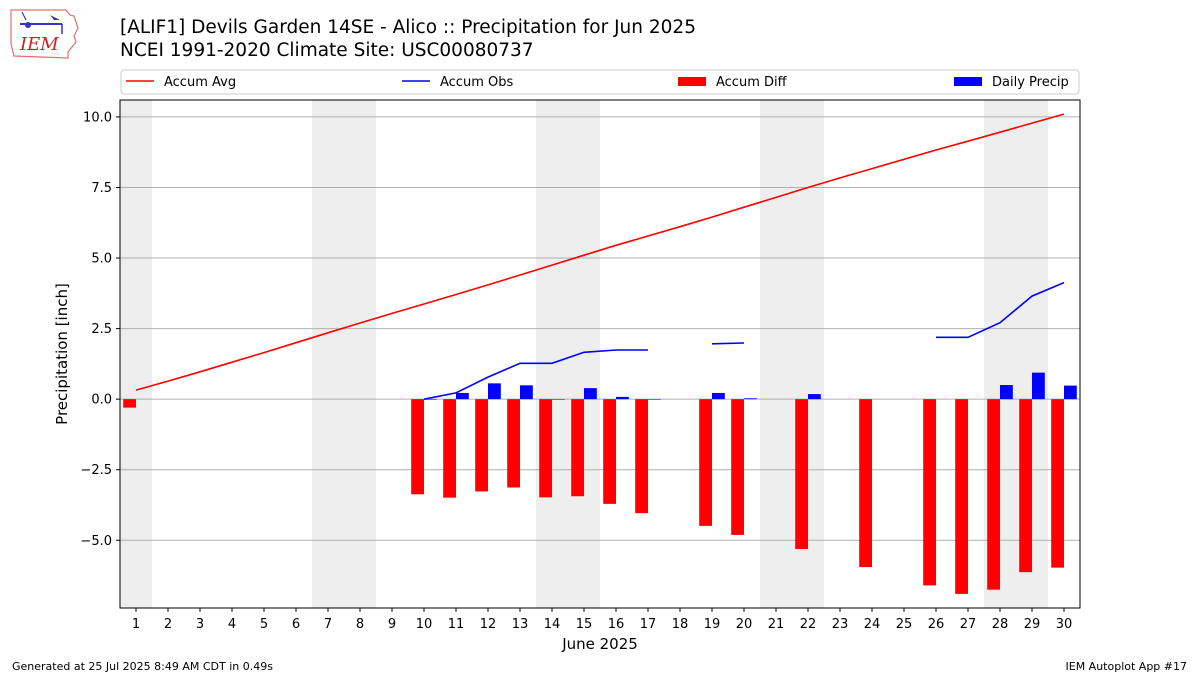 This screenshot has height=675, width=1200. Describe the element at coordinates (264, 624) in the screenshot. I see `x-tick-label: 5` at that location.